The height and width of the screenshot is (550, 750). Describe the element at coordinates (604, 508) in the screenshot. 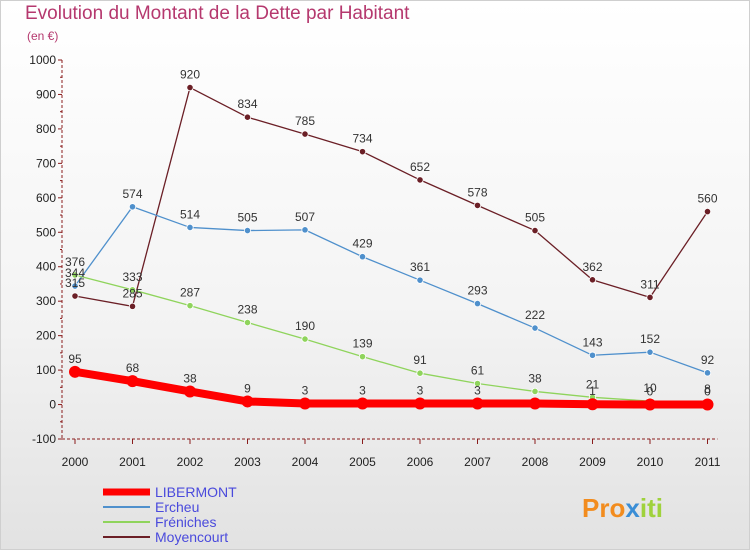

I see `logo-letter: r` at that location.